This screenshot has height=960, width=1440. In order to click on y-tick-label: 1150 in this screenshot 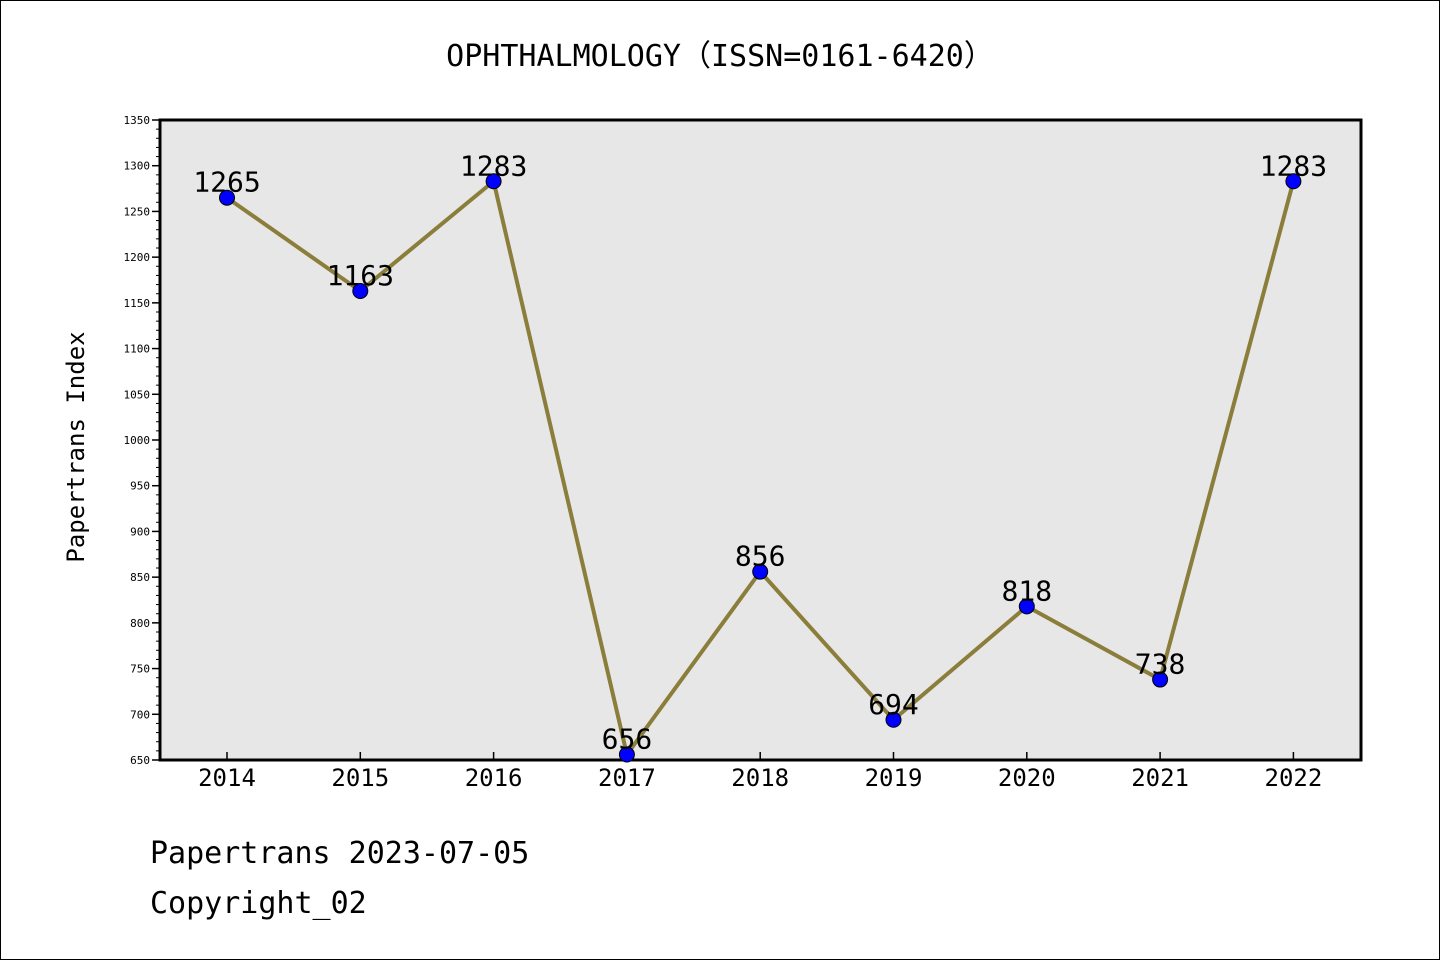, I will do `click(137, 303)`.